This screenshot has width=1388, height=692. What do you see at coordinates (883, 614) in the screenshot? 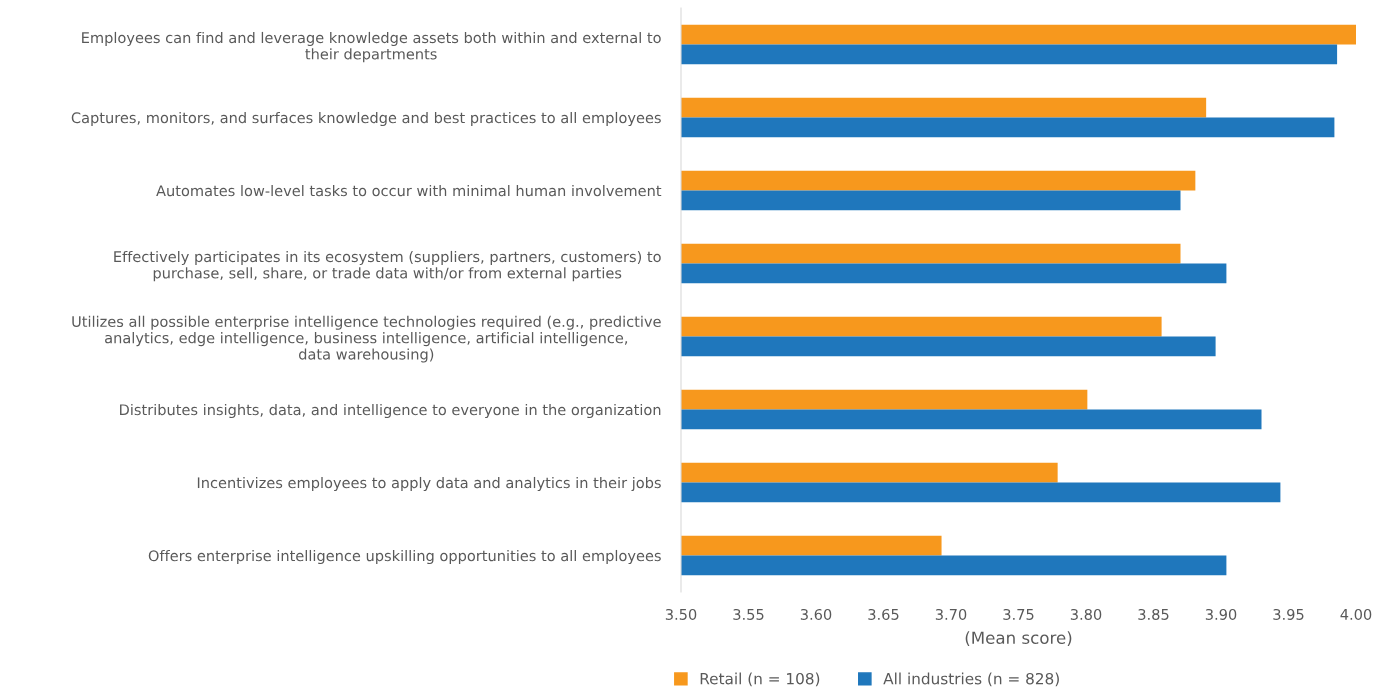
I see `x-tick-label: 3.65` at bounding box center [883, 614].